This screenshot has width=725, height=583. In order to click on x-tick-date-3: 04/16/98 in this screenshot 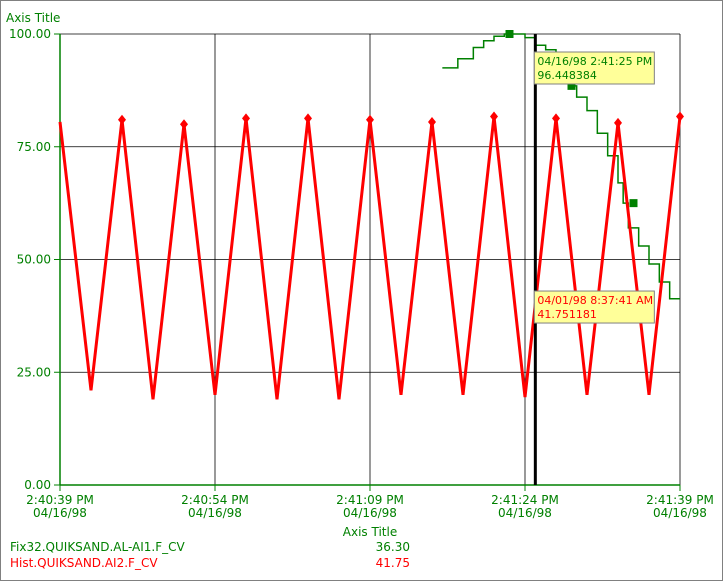, I will do `click(525, 513)`.